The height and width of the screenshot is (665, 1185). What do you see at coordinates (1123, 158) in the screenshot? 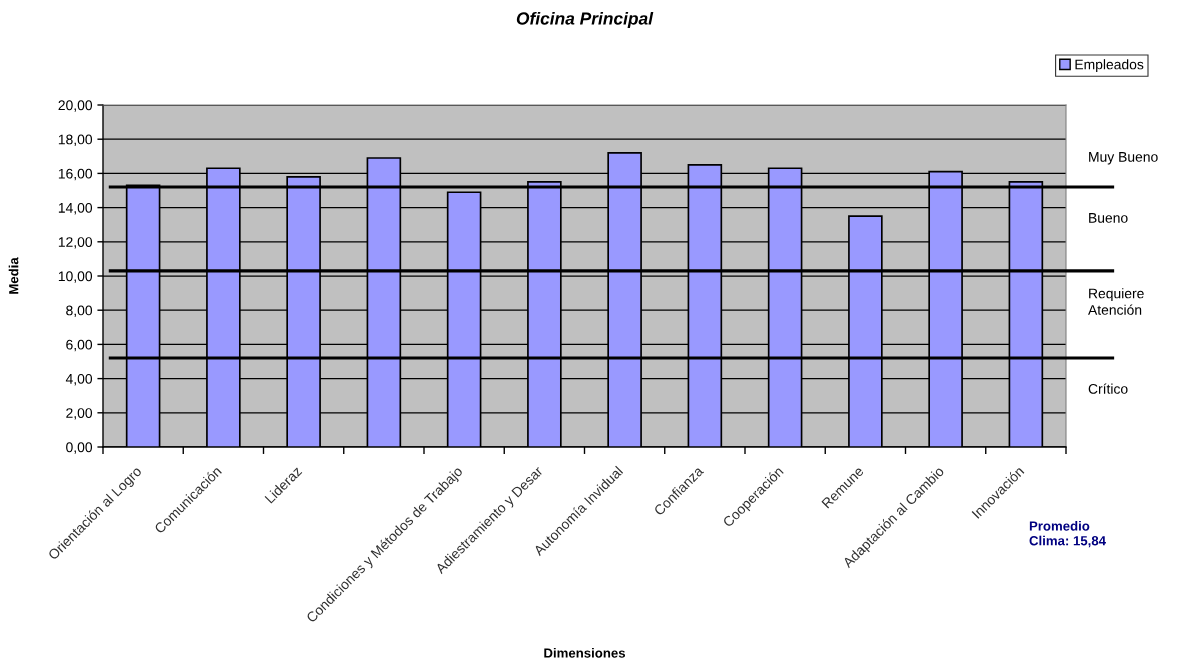
I see `text: Muy Bueno` at bounding box center [1123, 158].